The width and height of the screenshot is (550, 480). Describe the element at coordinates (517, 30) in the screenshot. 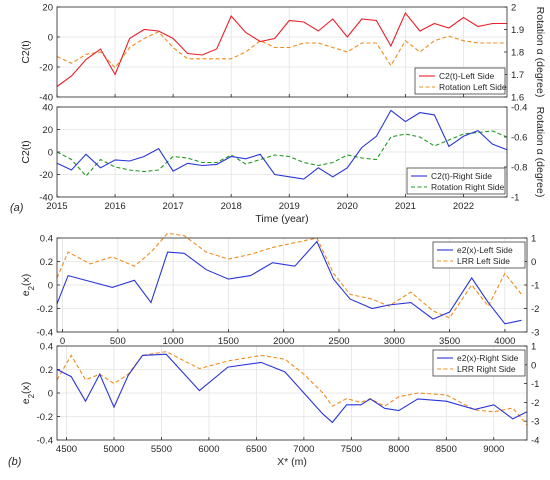

I see `y2-tick-label: 1.9` at that location.